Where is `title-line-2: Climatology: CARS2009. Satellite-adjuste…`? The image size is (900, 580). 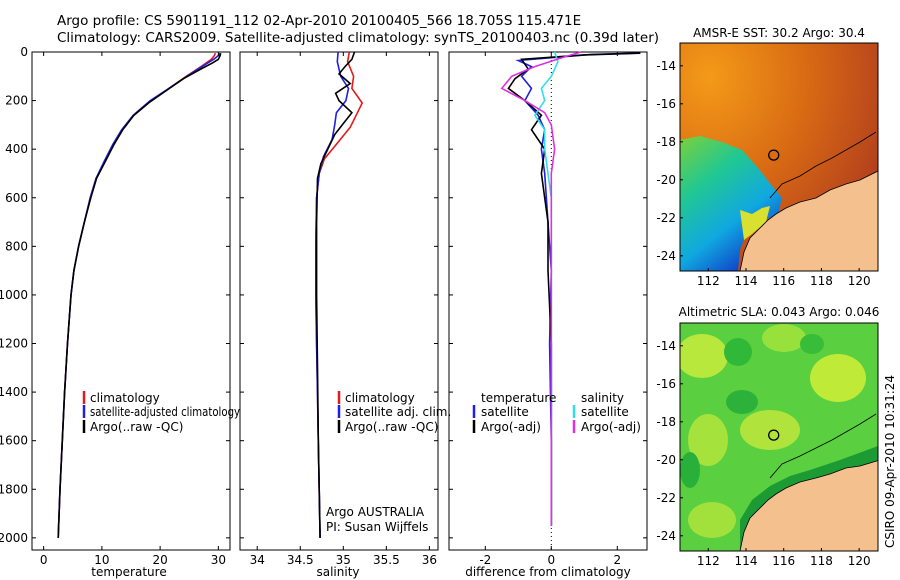 title-line-2: Climatology: CARS2009. Satellite-adjuste… is located at coordinates (358, 38).